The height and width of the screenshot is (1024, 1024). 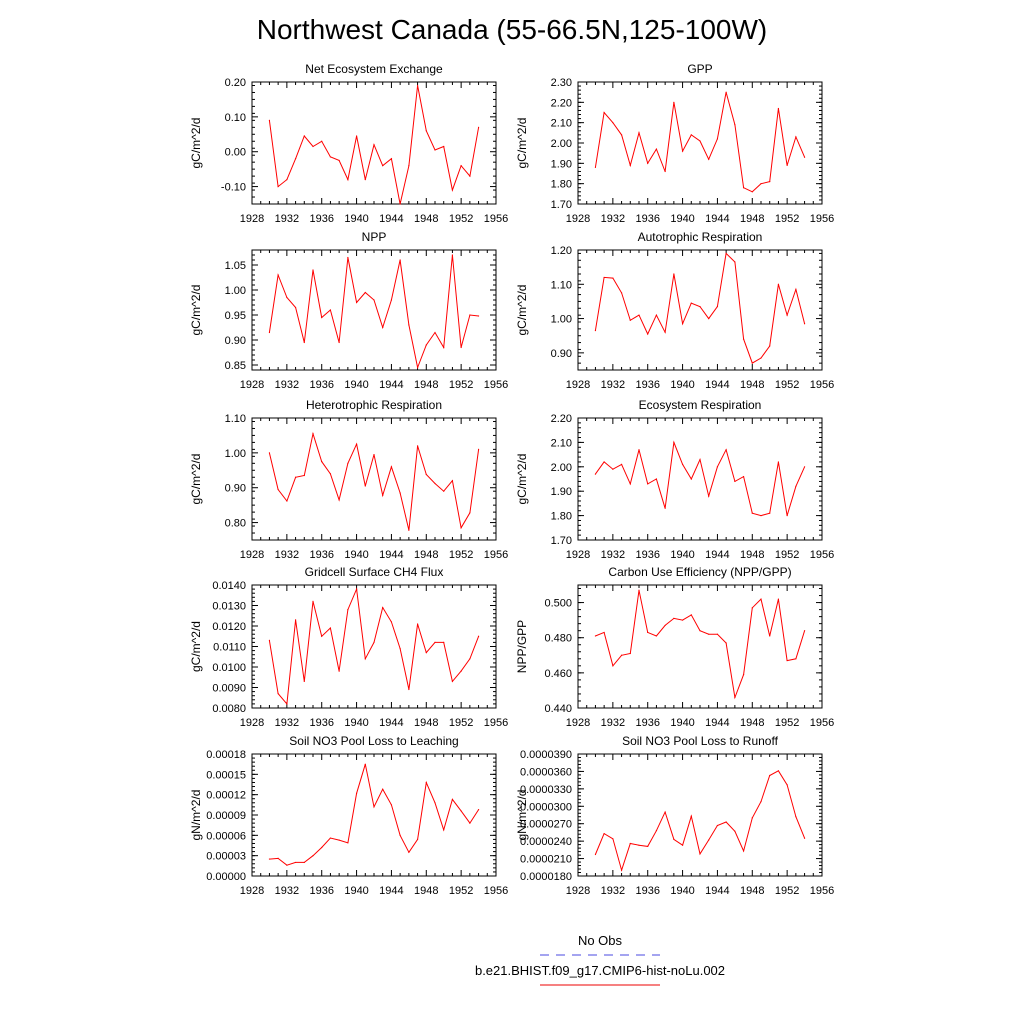 What do you see at coordinates (561, 124) in the screenshot?
I see `panel-2-ytick-label: 2.10` at bounding box center [561, 124].